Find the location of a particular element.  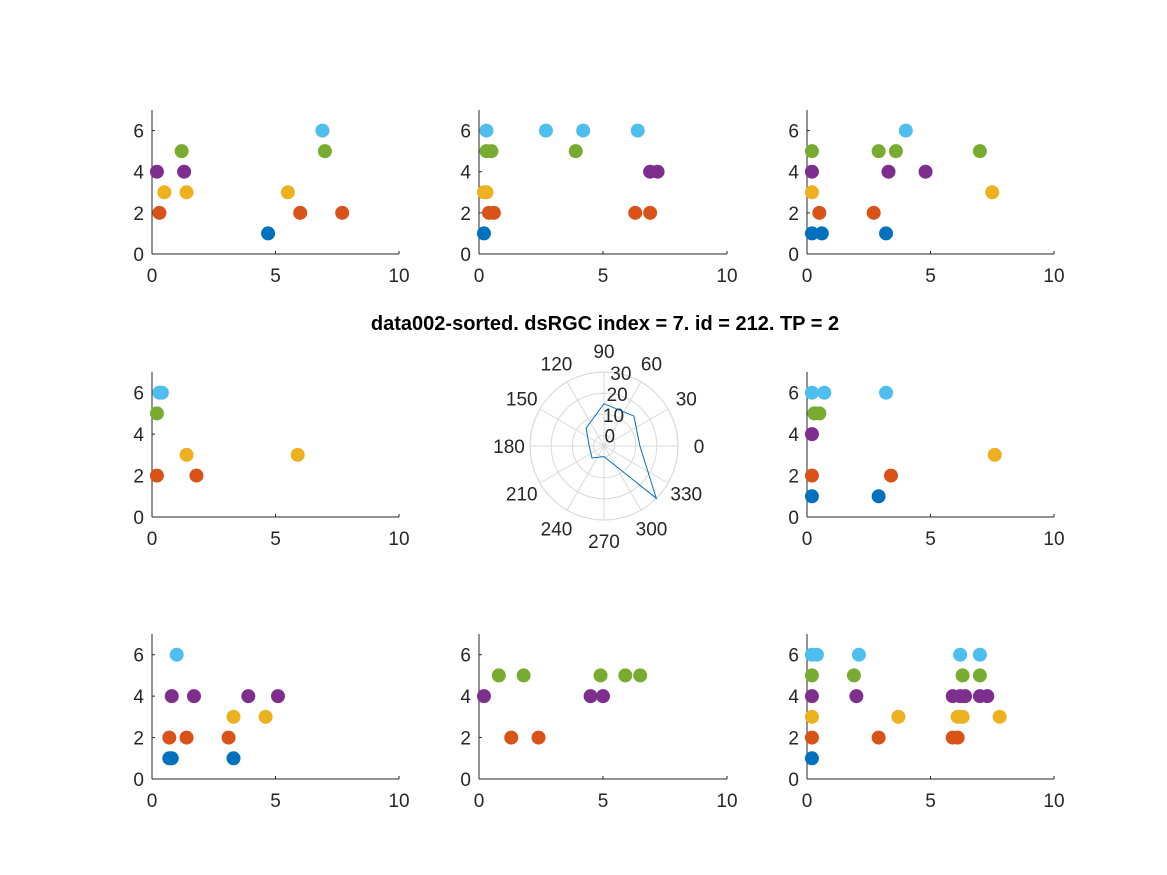

scatter-panel-bottom-left: 0 2 4 6 0 5 10 is located at coordinates (271, 723).